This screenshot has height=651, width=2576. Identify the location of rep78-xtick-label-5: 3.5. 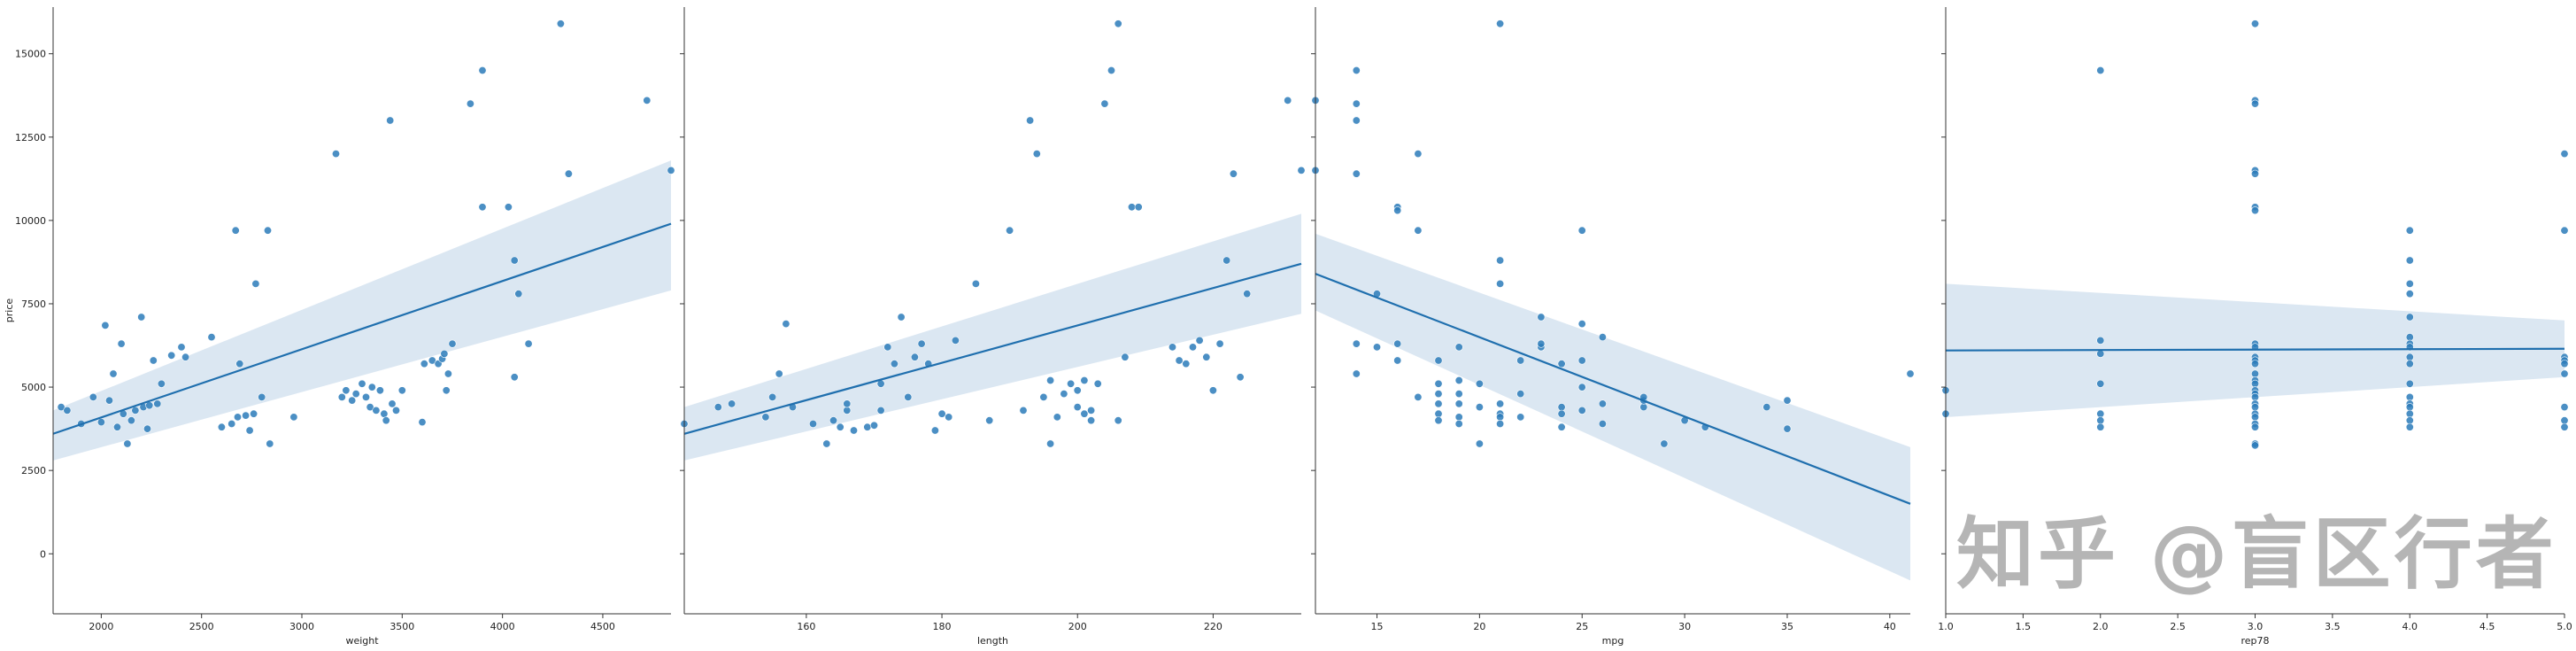
(2333, 626).